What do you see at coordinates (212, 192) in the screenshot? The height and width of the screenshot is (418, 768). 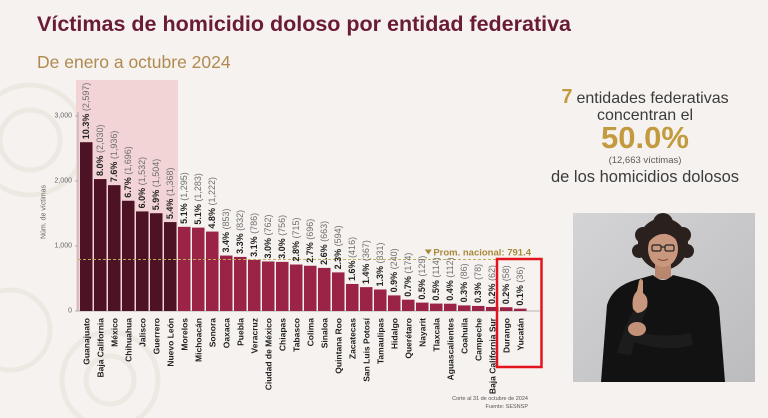 I see `value-count-sonora: (1,222)` at bounding box center [212, 192].